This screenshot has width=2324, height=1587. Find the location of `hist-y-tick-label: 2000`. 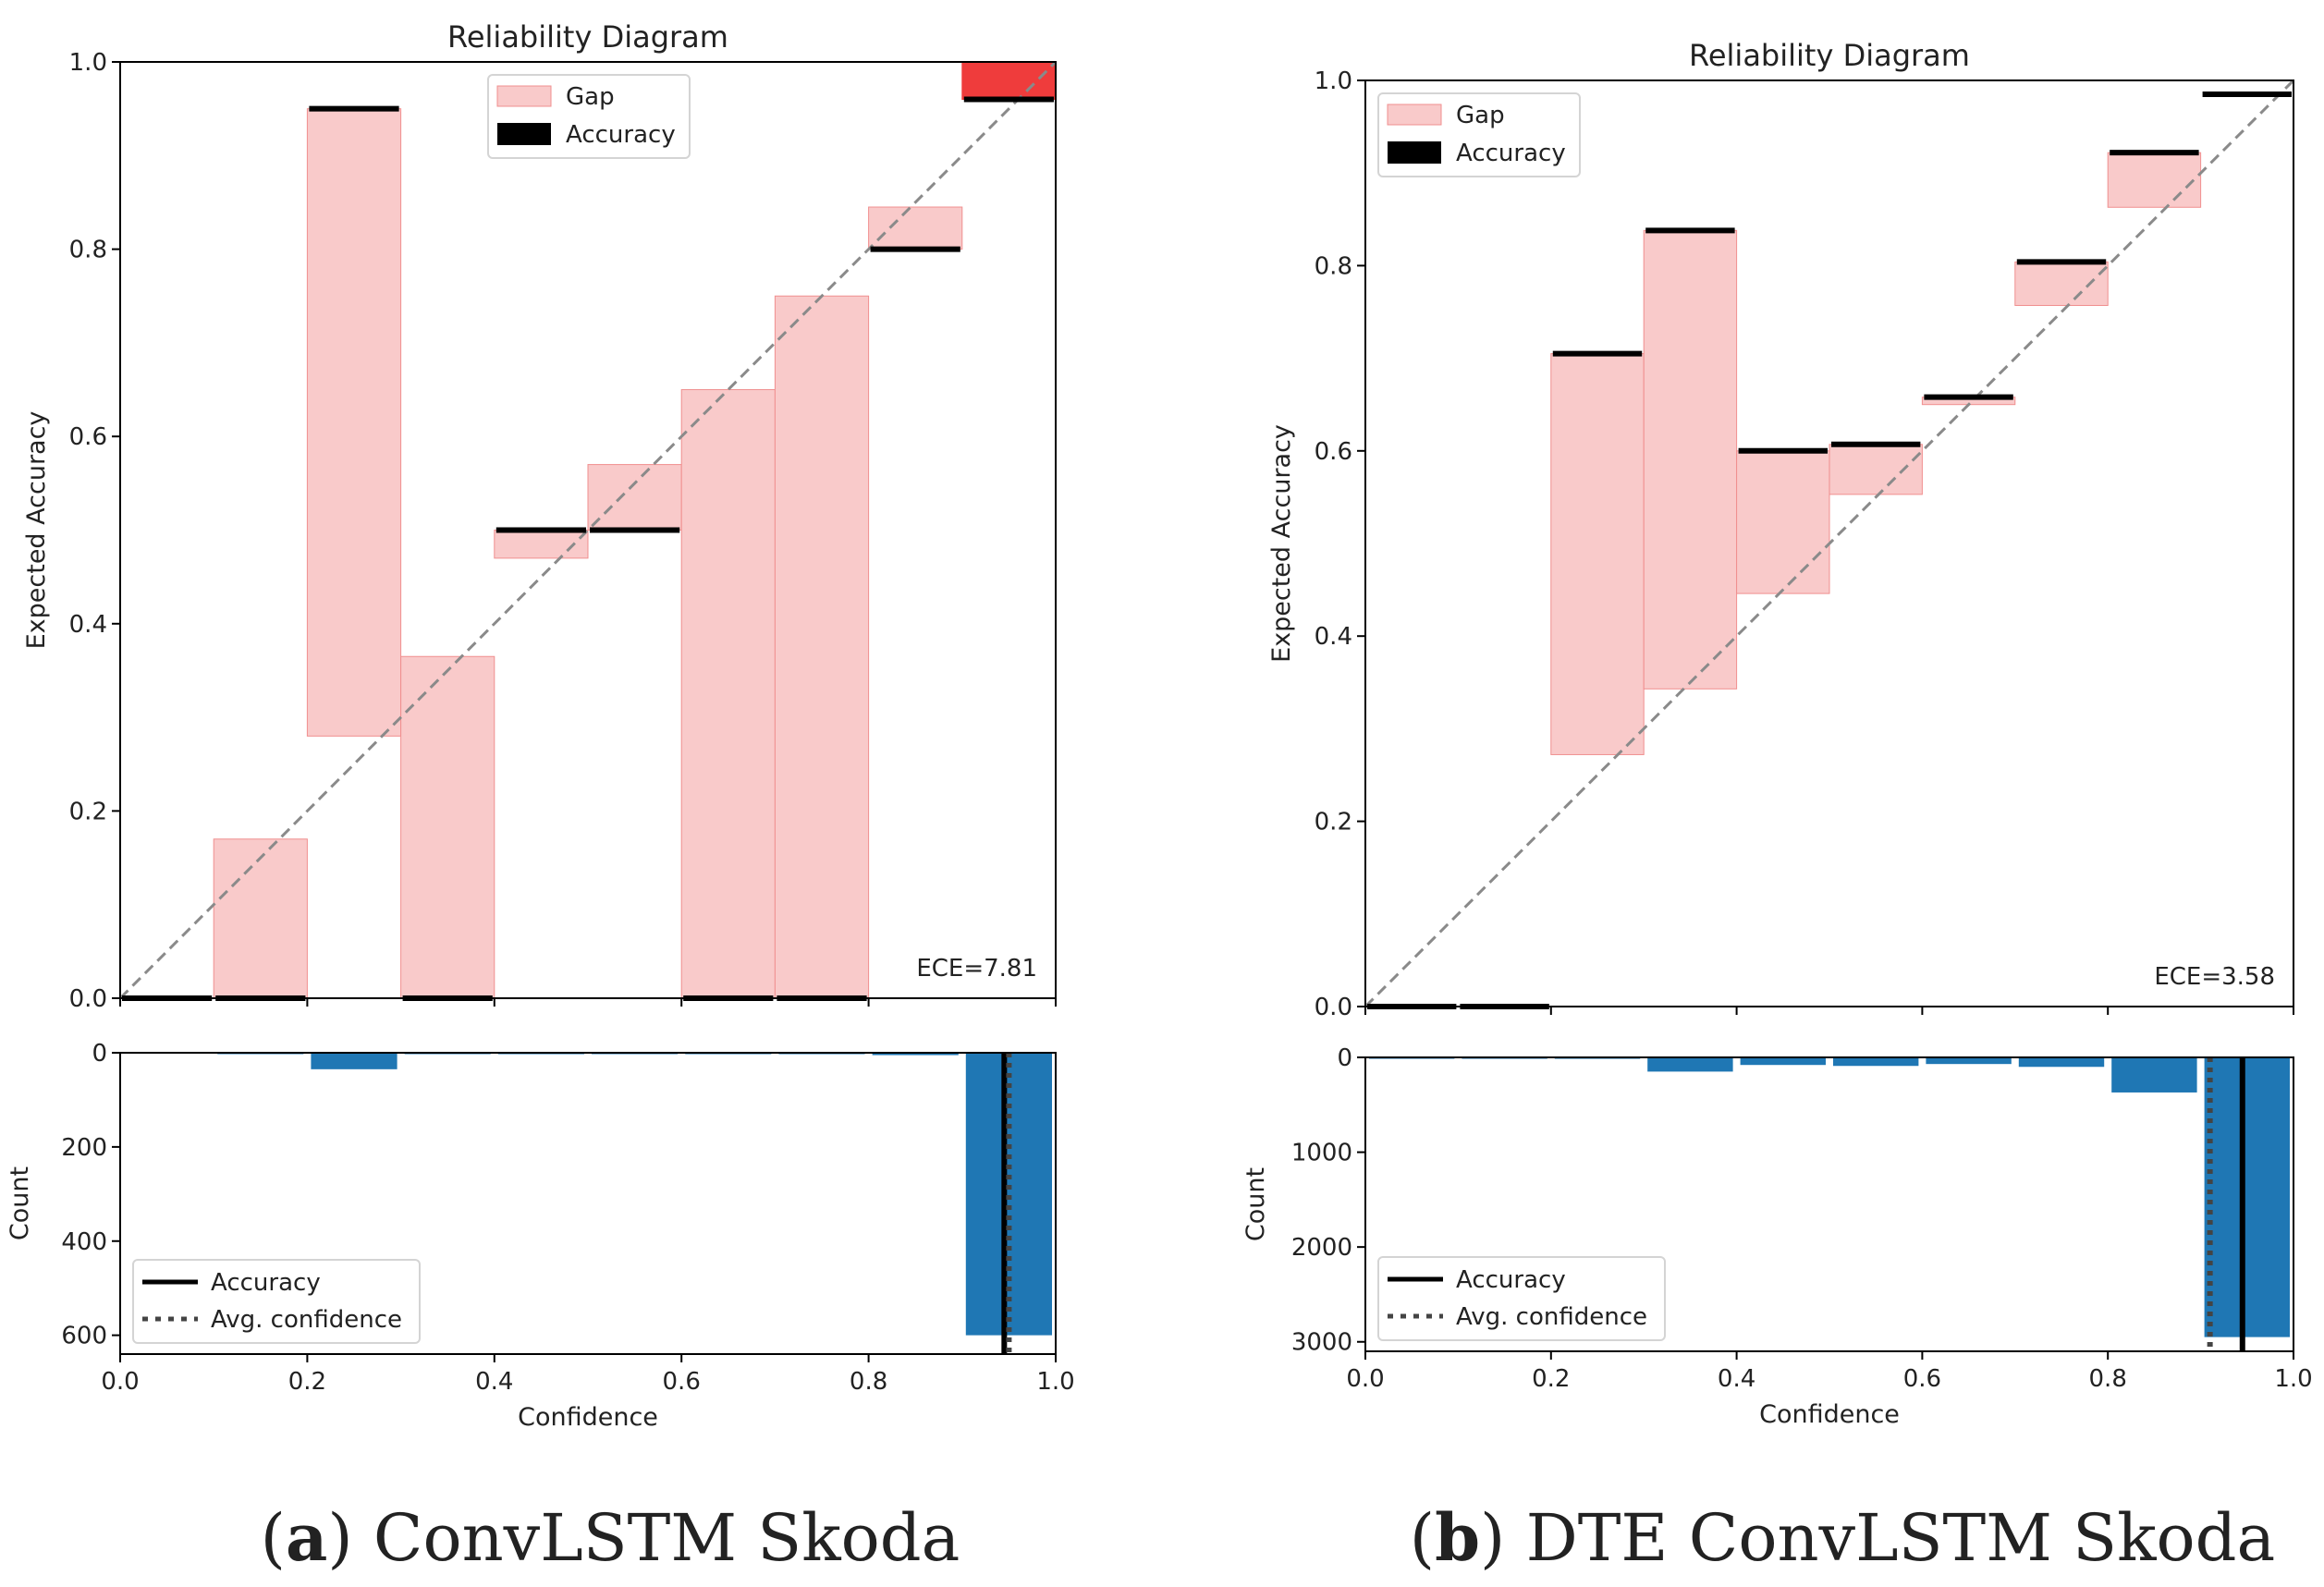

hist-y-tick-label: 2000 is located at coordinates (1321, 1248).